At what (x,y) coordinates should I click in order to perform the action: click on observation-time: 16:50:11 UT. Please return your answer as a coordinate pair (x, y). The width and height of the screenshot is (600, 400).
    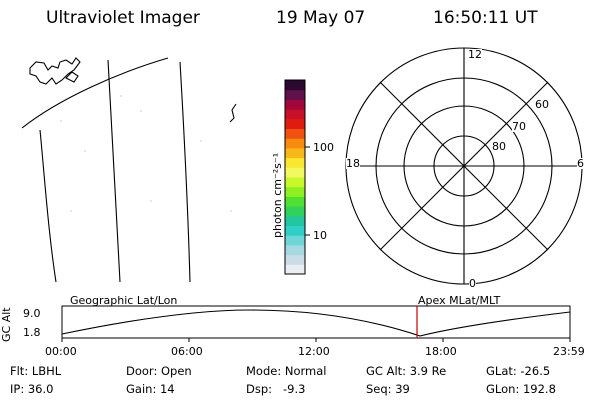
    Looking at the image, I should click on (485, 18).